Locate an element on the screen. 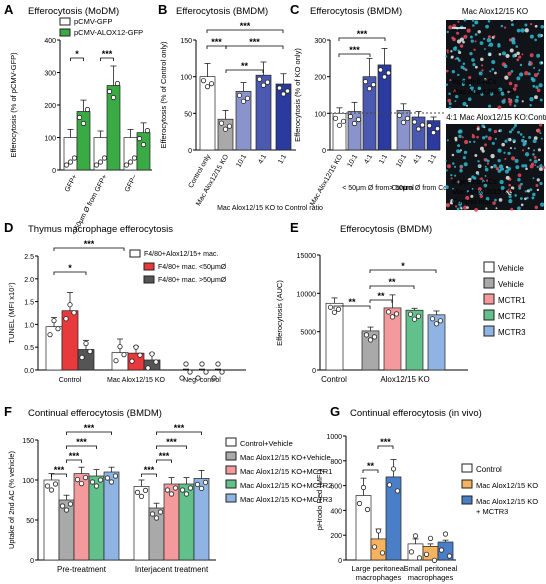 This screenshot has height=584, width=546. panel-g-legend-swatch is located at coordinates (467, 500).